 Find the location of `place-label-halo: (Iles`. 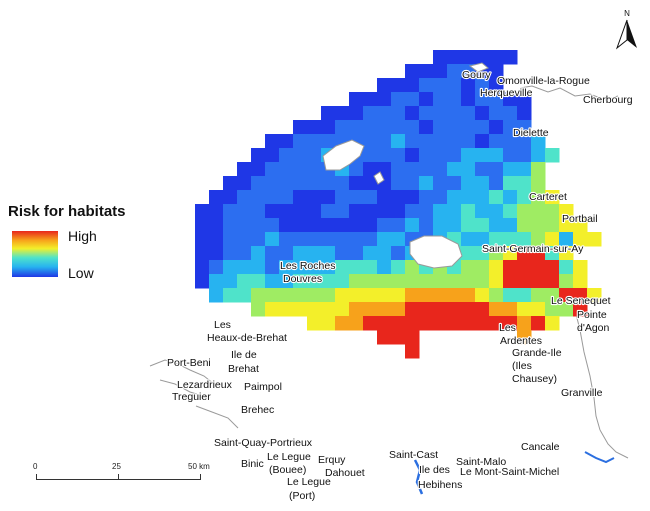

place-label-halo: (Iles is located at coordinates (522, 366).